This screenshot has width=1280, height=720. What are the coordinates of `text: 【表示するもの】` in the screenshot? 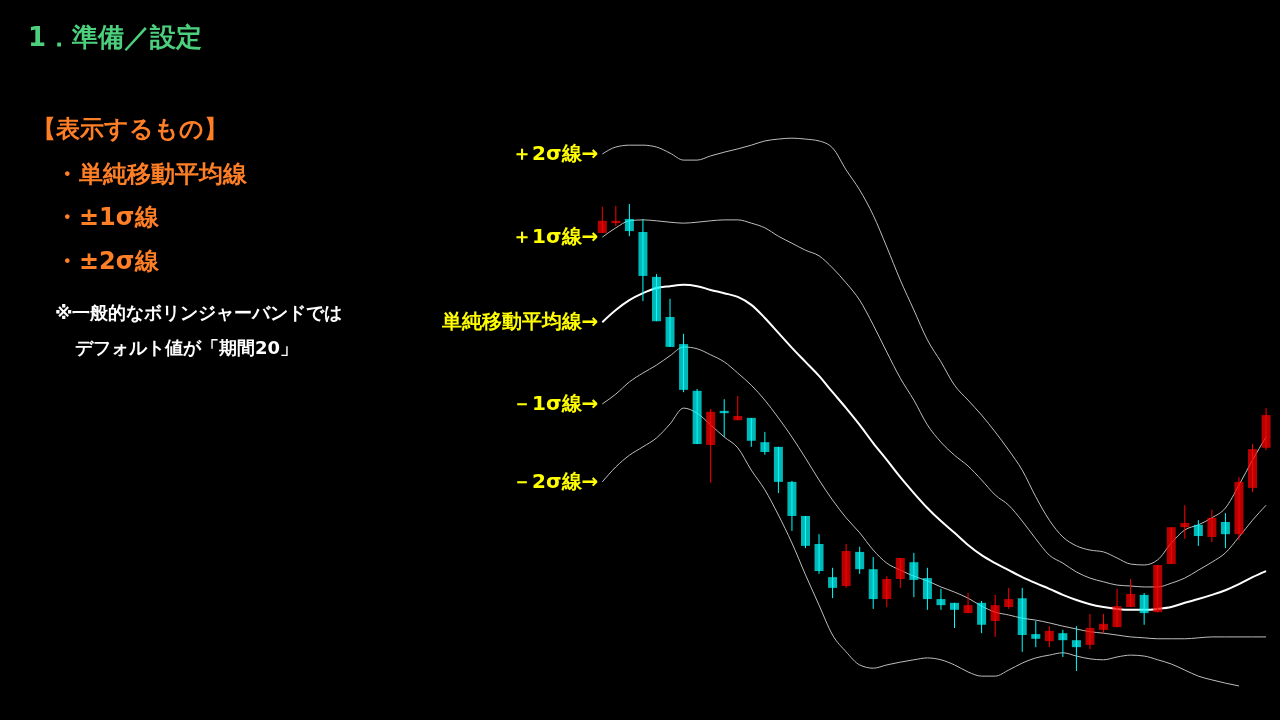 It's located at (130, 129).